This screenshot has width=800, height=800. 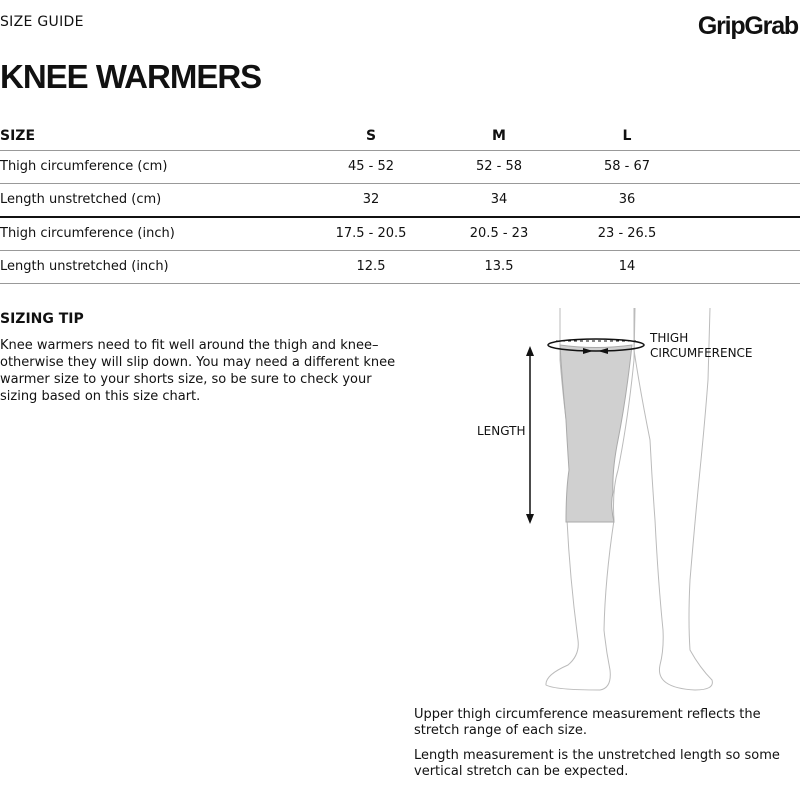 I want to click on length-label: LENGTH, so click(x=501, y=431).